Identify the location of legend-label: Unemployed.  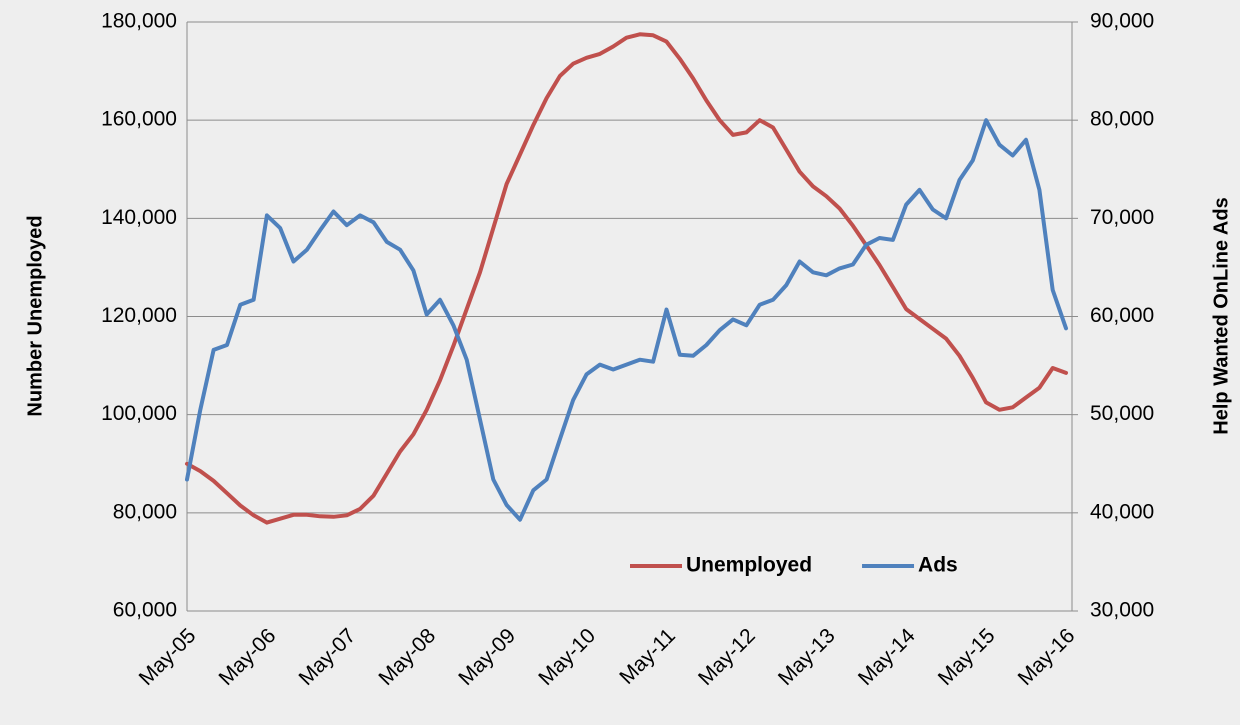
(749, 565).